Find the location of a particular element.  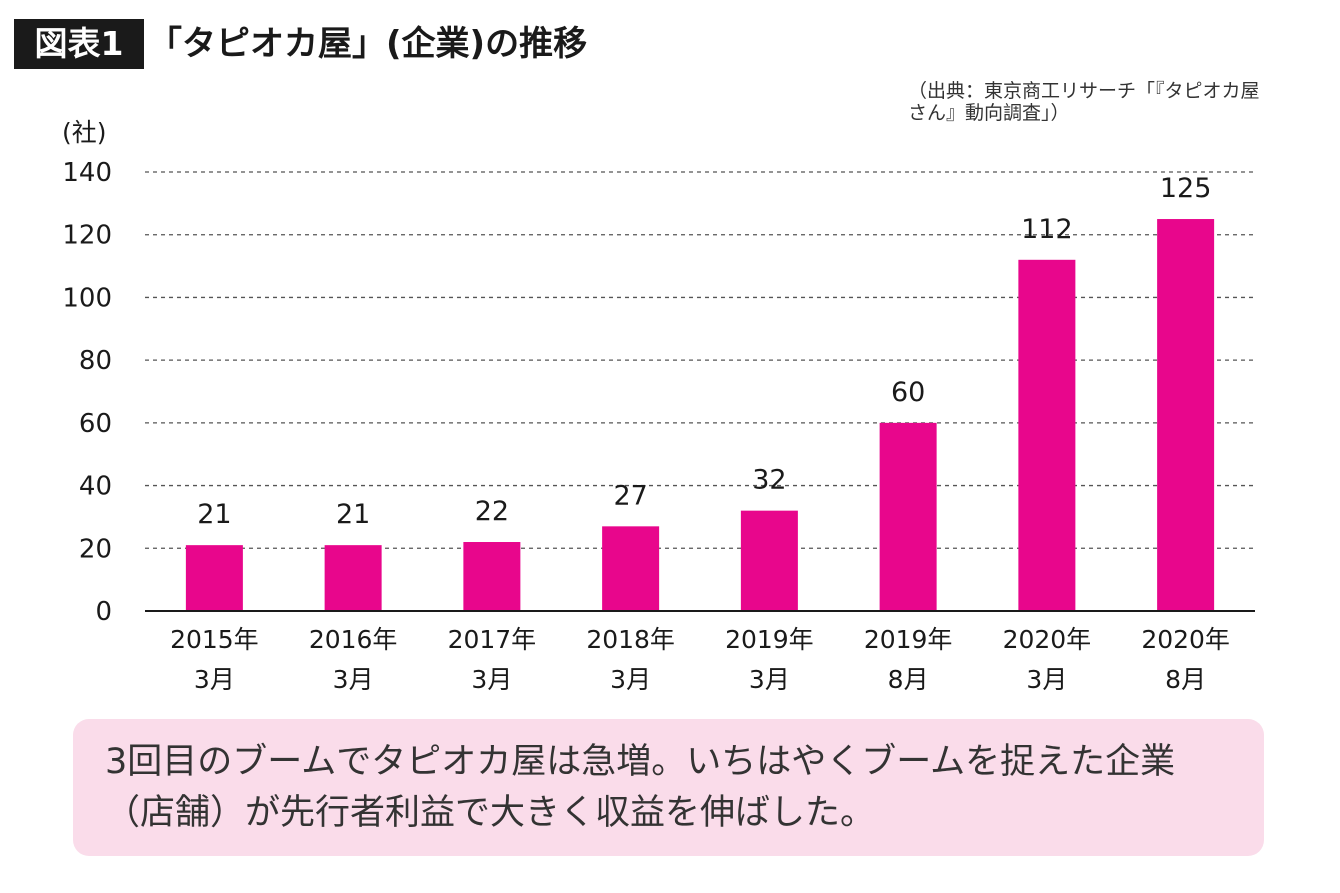

y-tick-label: 40 is located at coordinates (95, 487).